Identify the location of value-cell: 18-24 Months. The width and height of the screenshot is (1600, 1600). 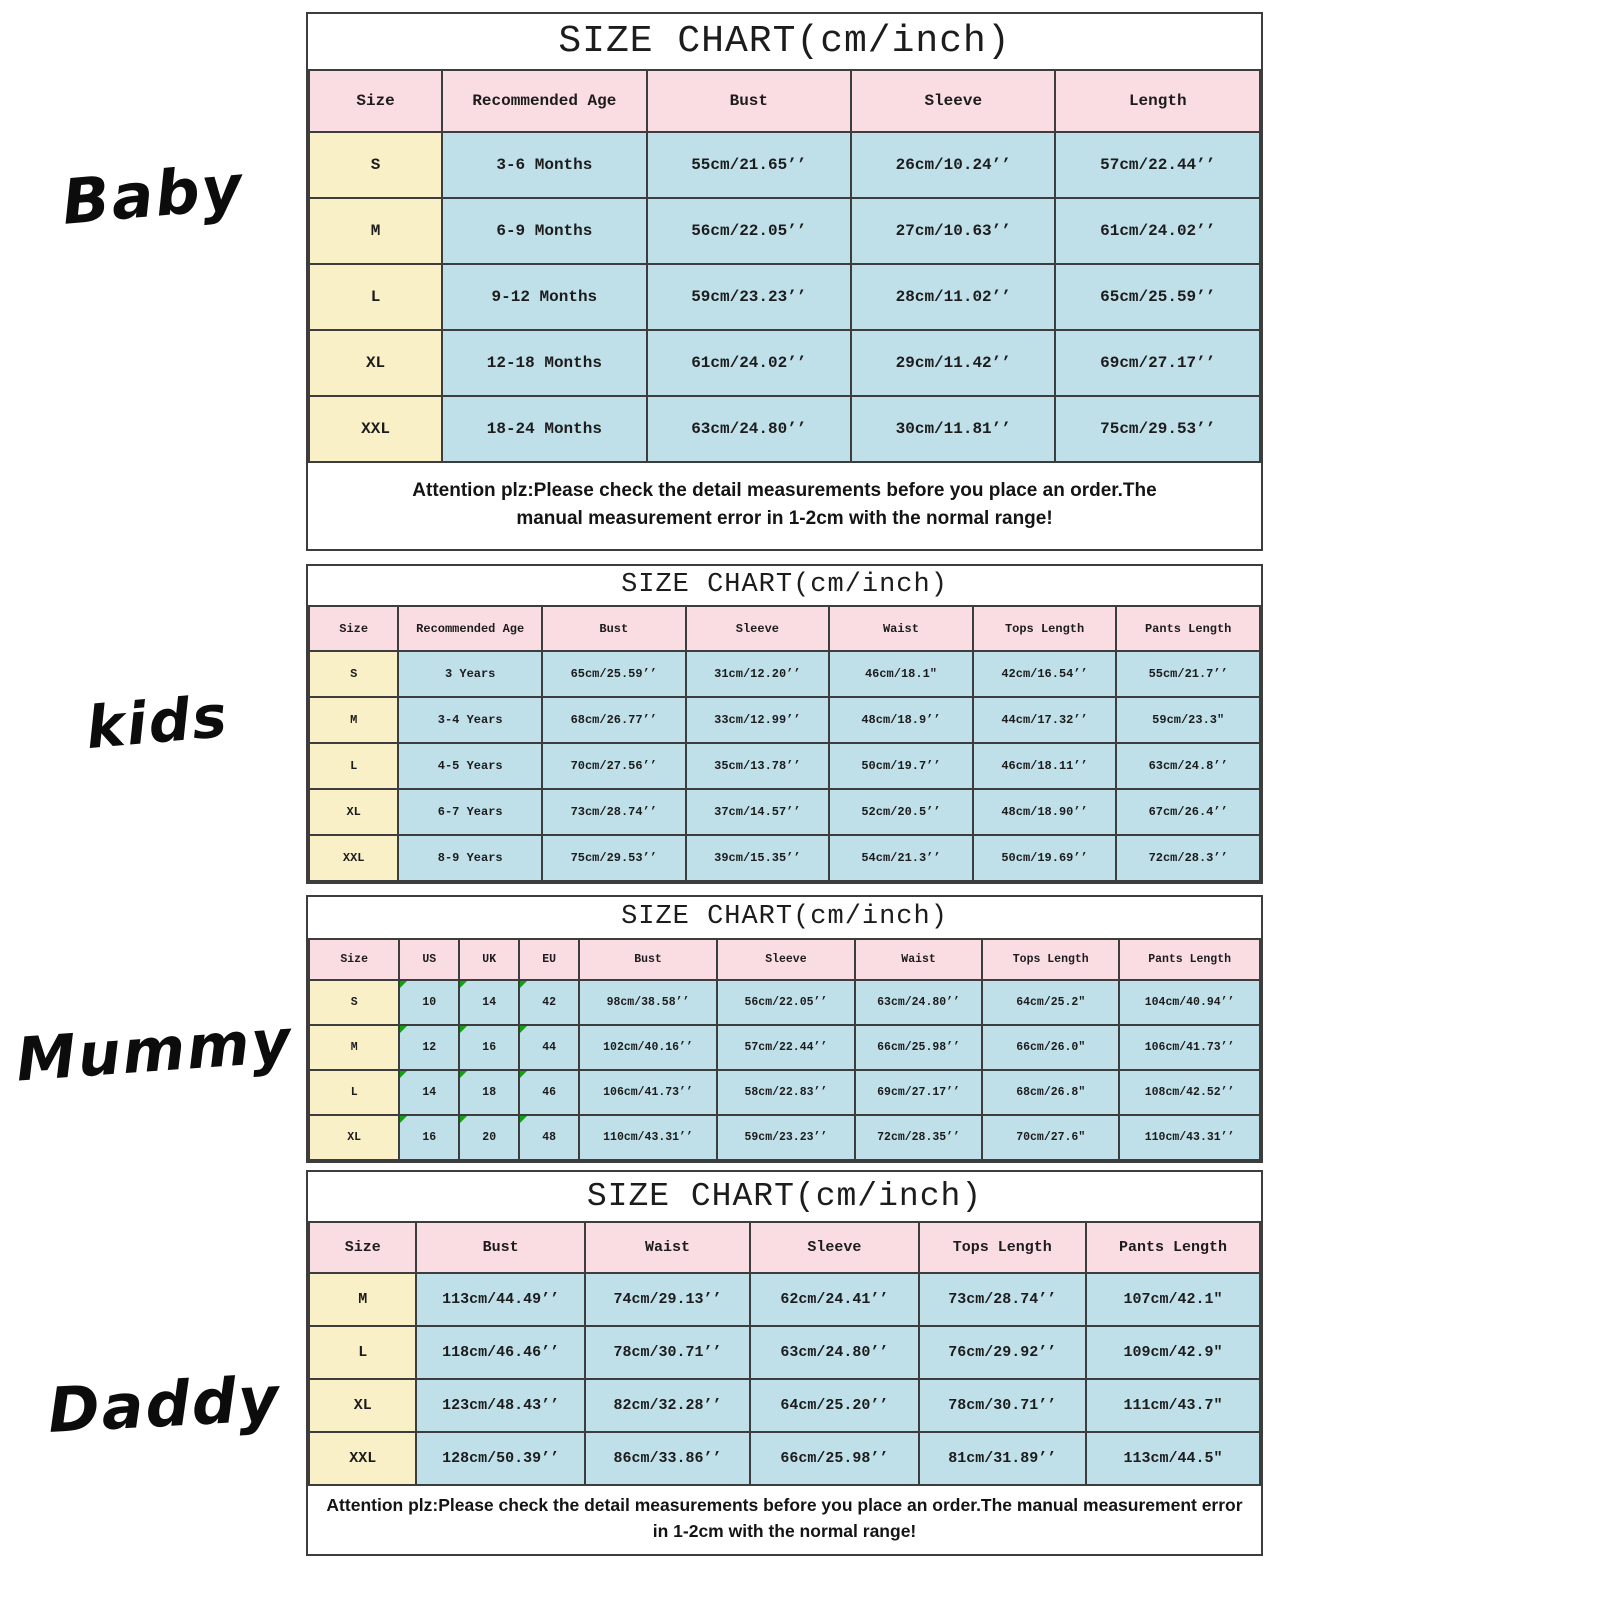
(544, 429).